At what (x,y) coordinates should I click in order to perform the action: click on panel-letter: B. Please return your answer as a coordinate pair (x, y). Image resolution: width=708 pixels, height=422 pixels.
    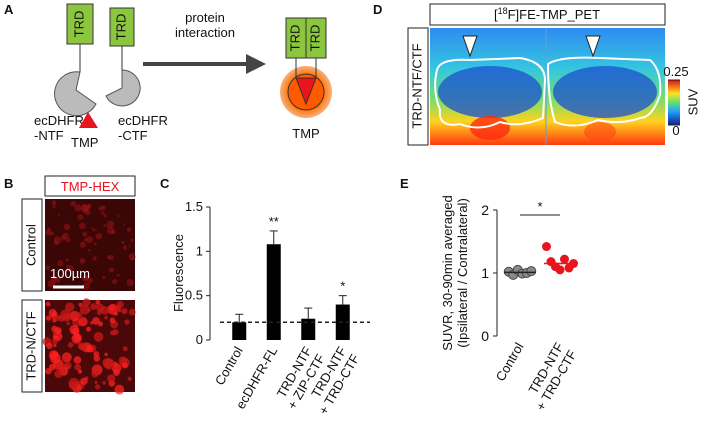
    Looking at the image, I should click on (8, 183).